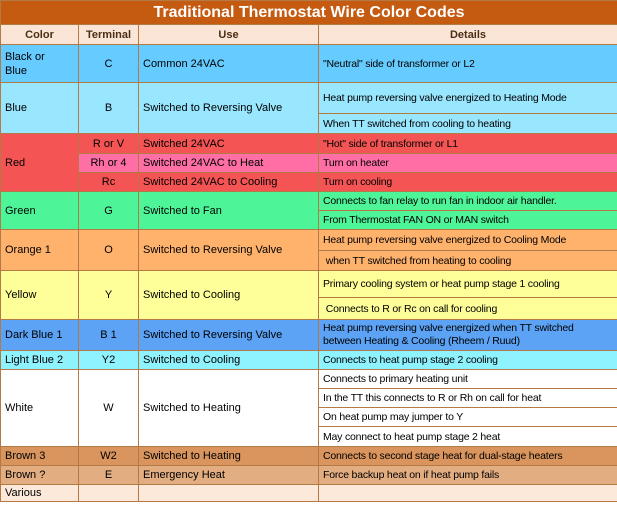 The width and height of the screenshot is (617, 526). What do you see at coordinates (108, 493) in the screenshot?
I see `terminal-cell` at bounding box center [108, 493].